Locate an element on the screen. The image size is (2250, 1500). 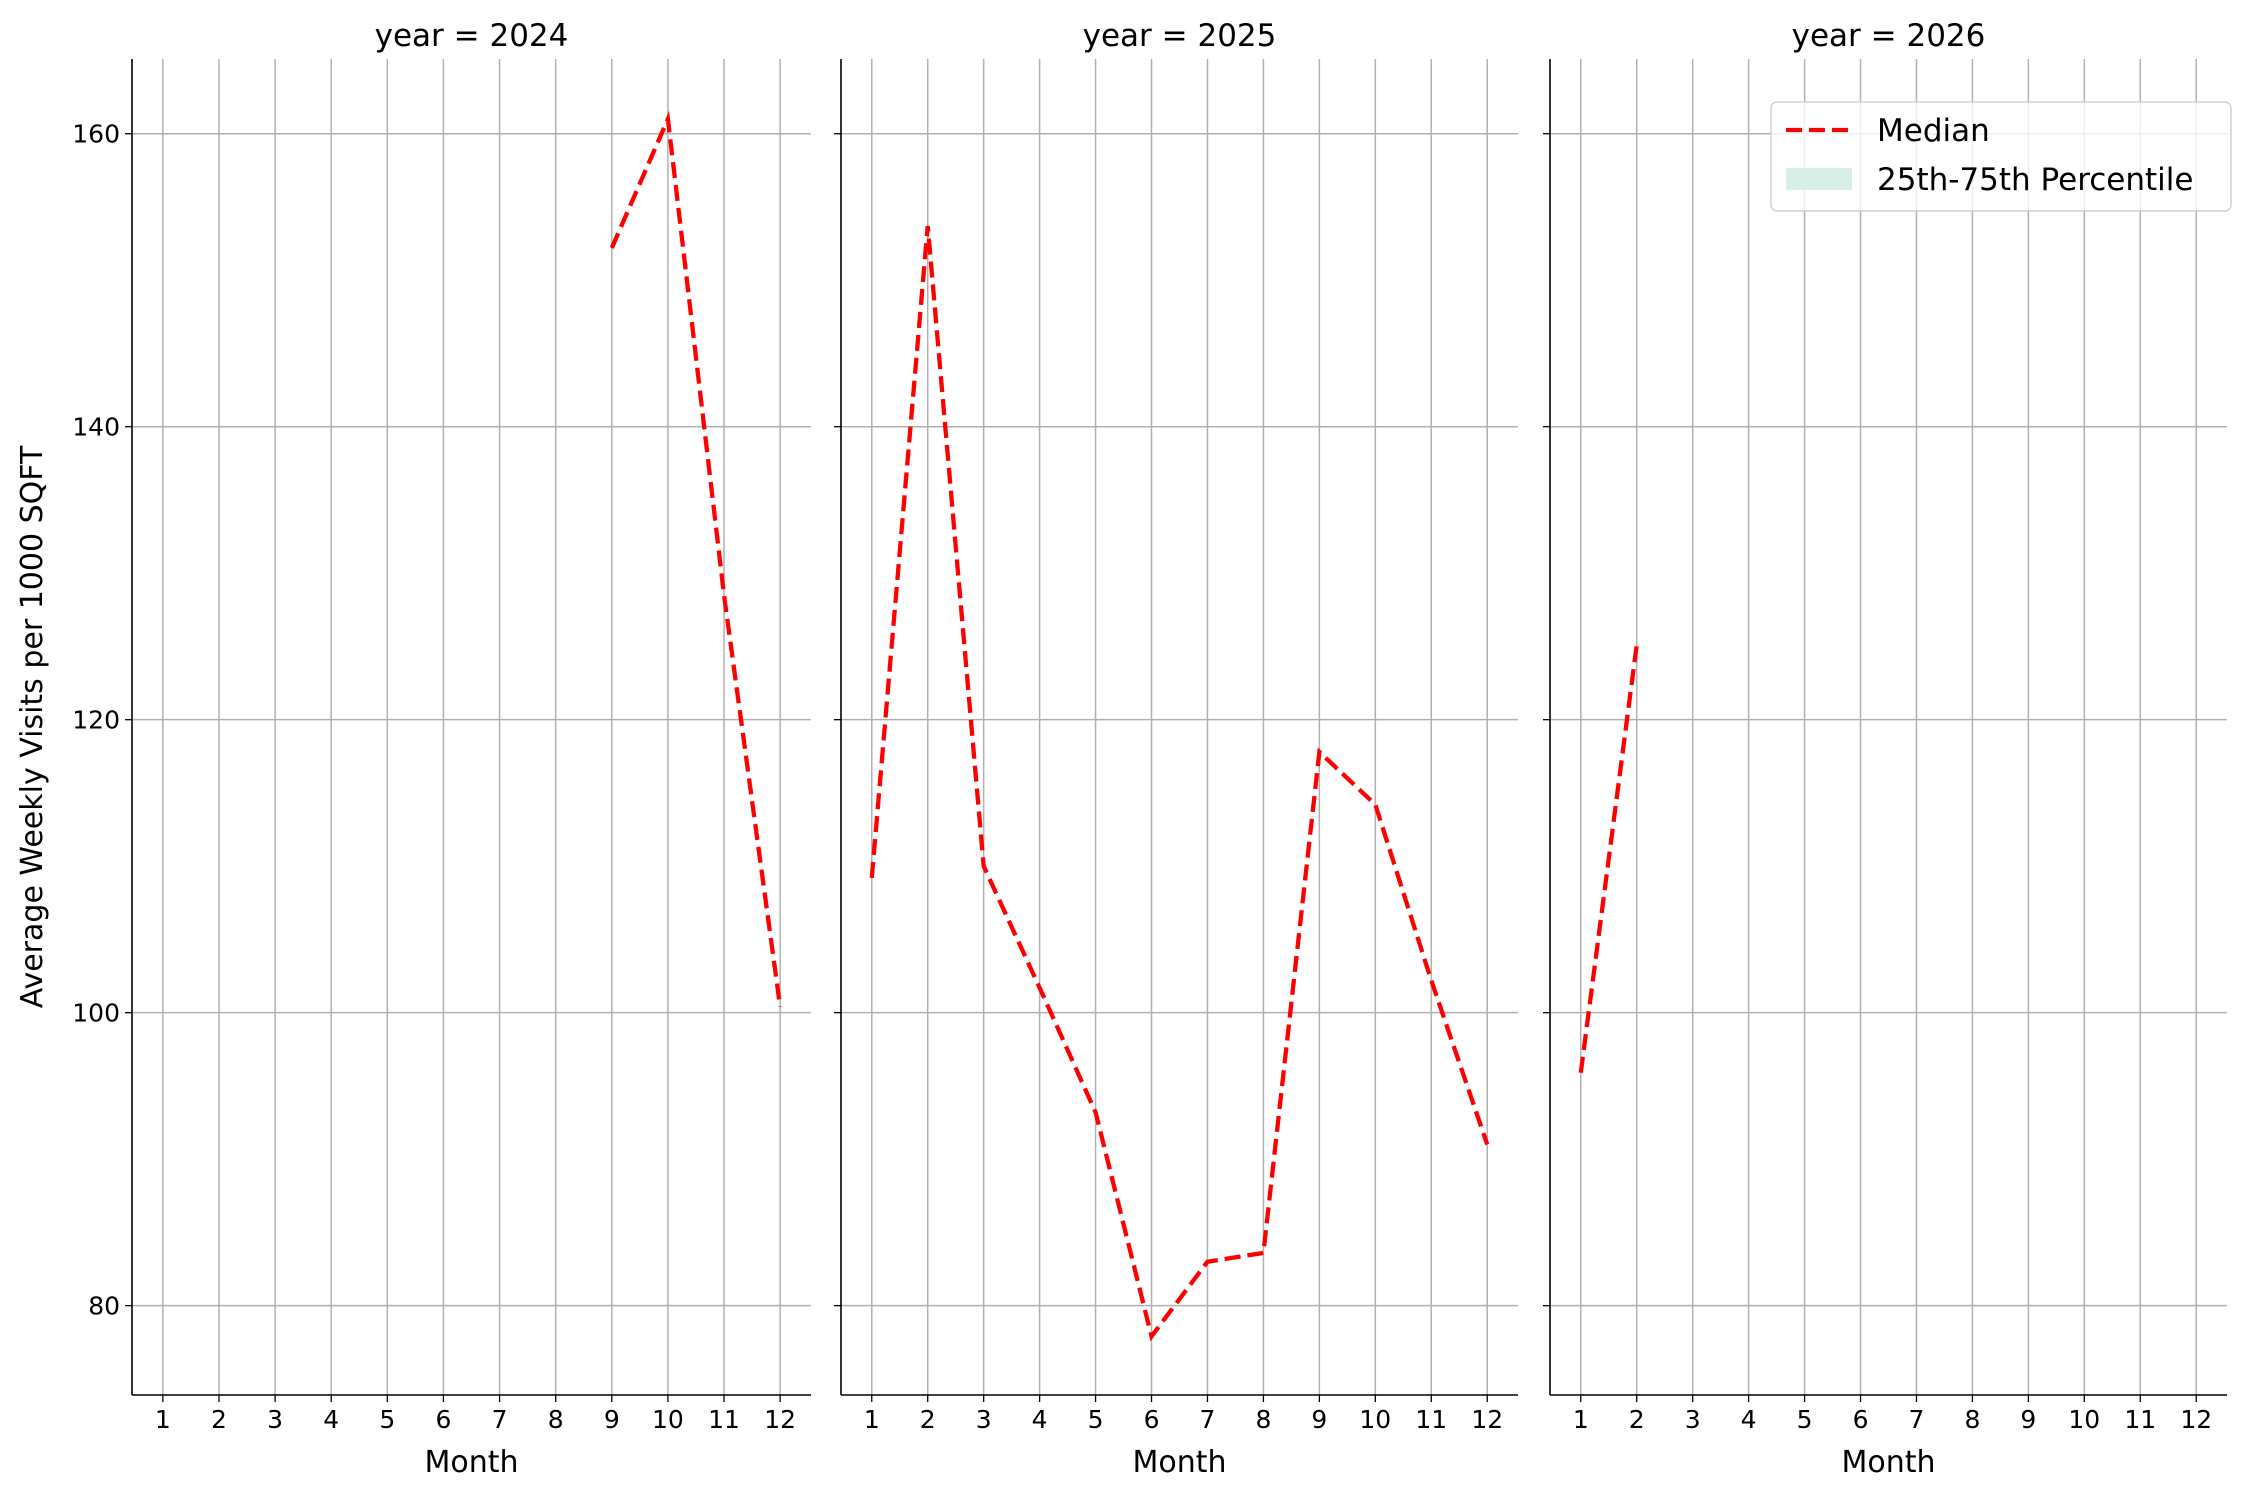
y-axis-label: Average Weekly Visits per 1000 SQFT is located at coordinates (32, 726).